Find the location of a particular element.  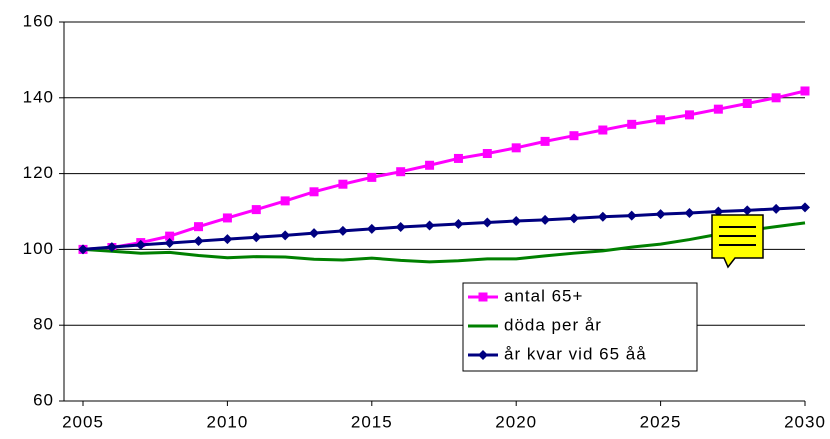

legend-box is located at coordinates (580, 327).